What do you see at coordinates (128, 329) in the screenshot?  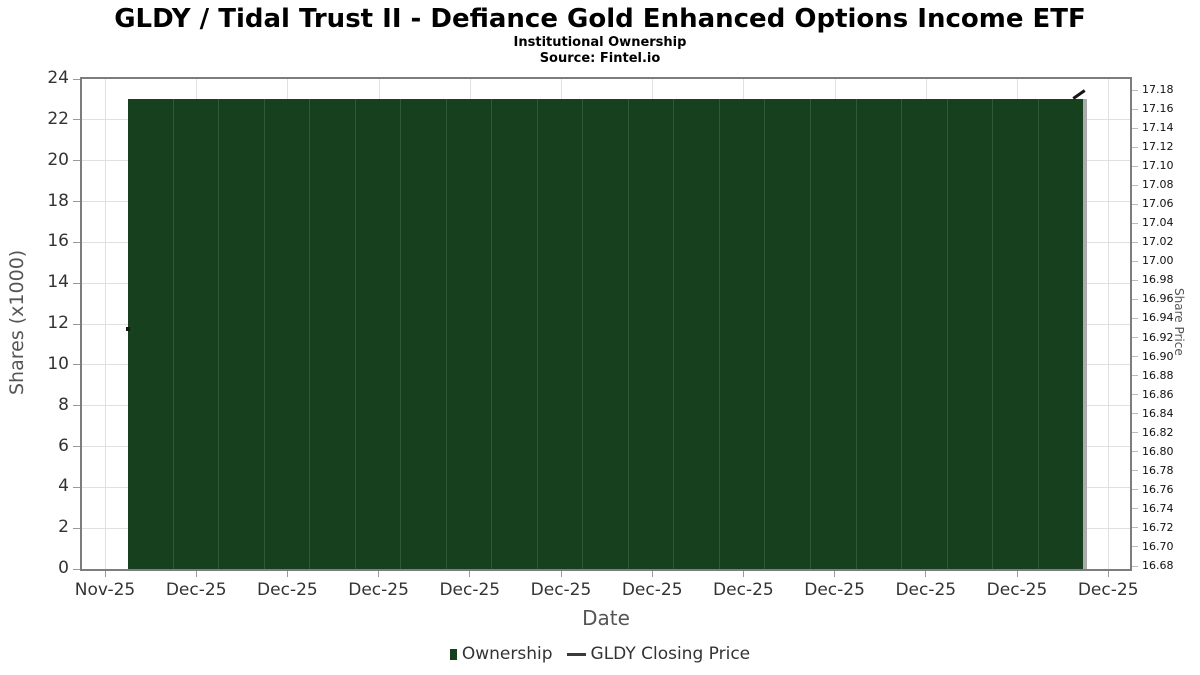 I see `price-line-start-marker` at bounding box center [128, 329].